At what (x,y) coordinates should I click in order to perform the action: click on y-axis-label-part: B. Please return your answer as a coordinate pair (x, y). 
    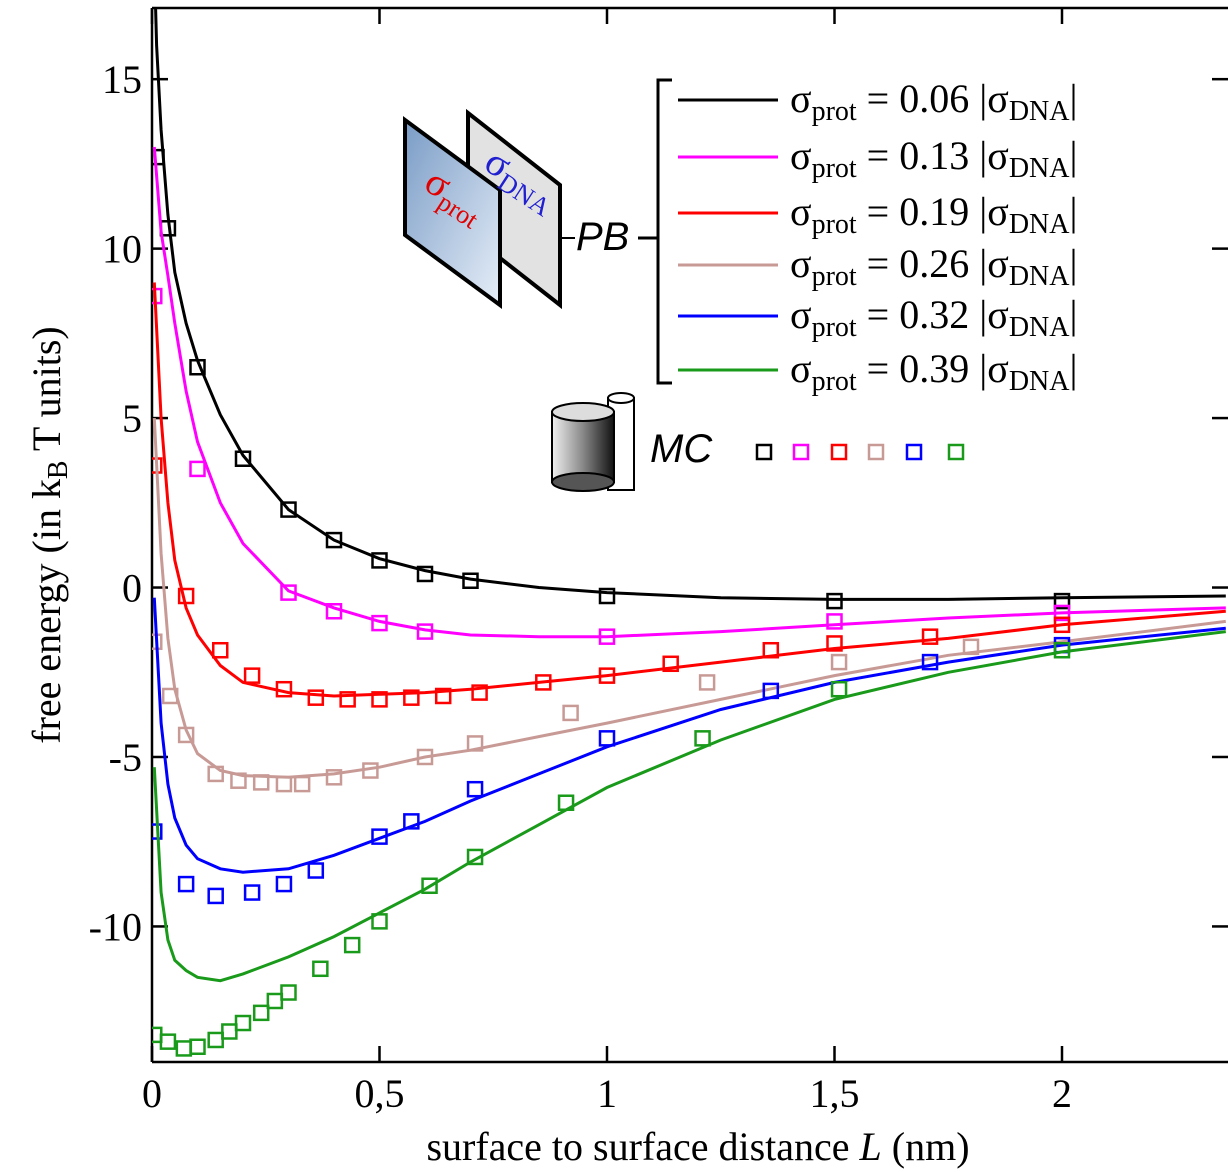
    Looking at the image, I should click on (58, 469).